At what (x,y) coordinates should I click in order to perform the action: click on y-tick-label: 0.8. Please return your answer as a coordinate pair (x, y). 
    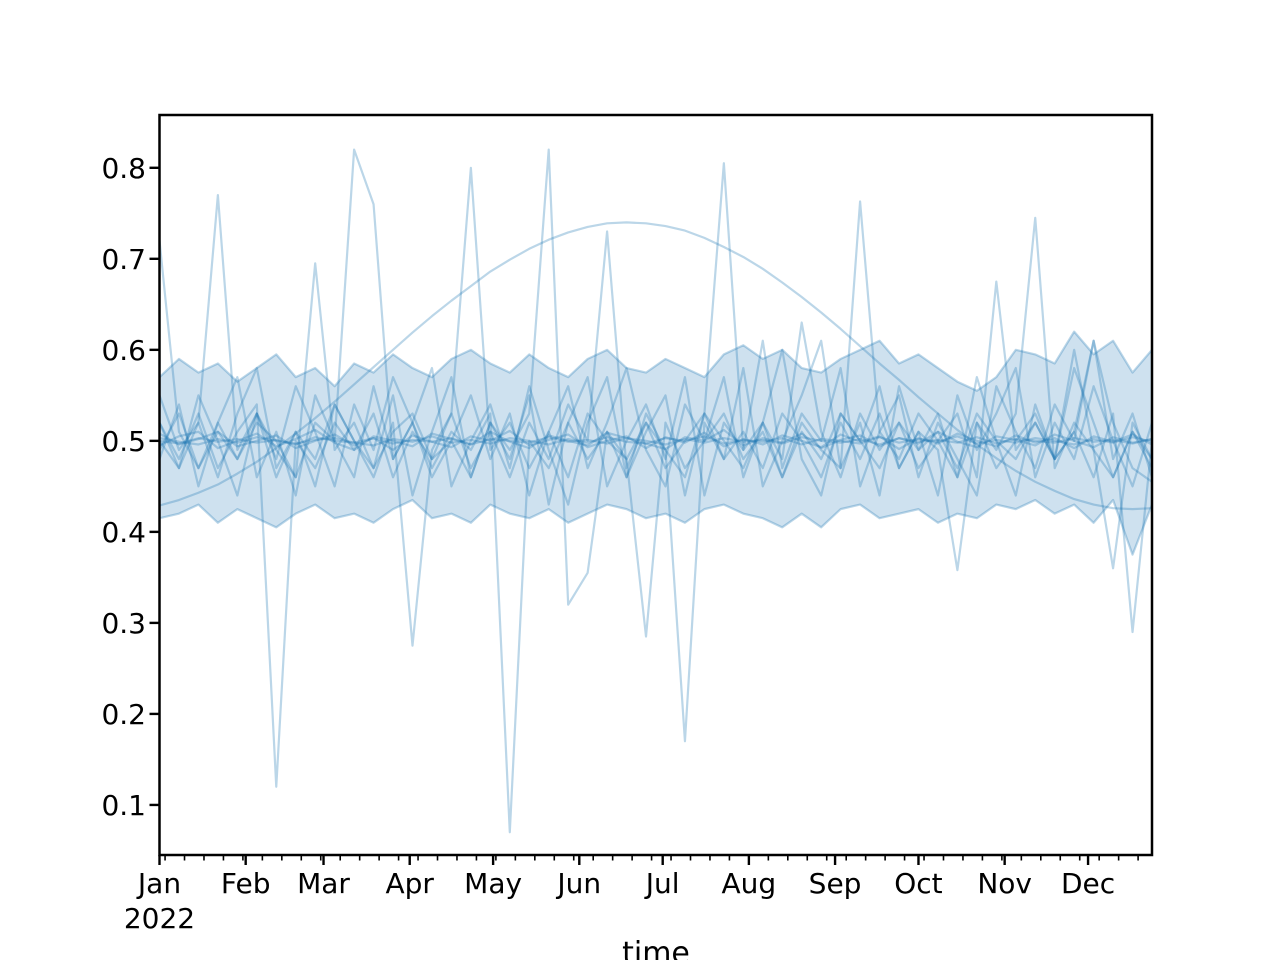
    Looking at the image, I should click on (123, 168).